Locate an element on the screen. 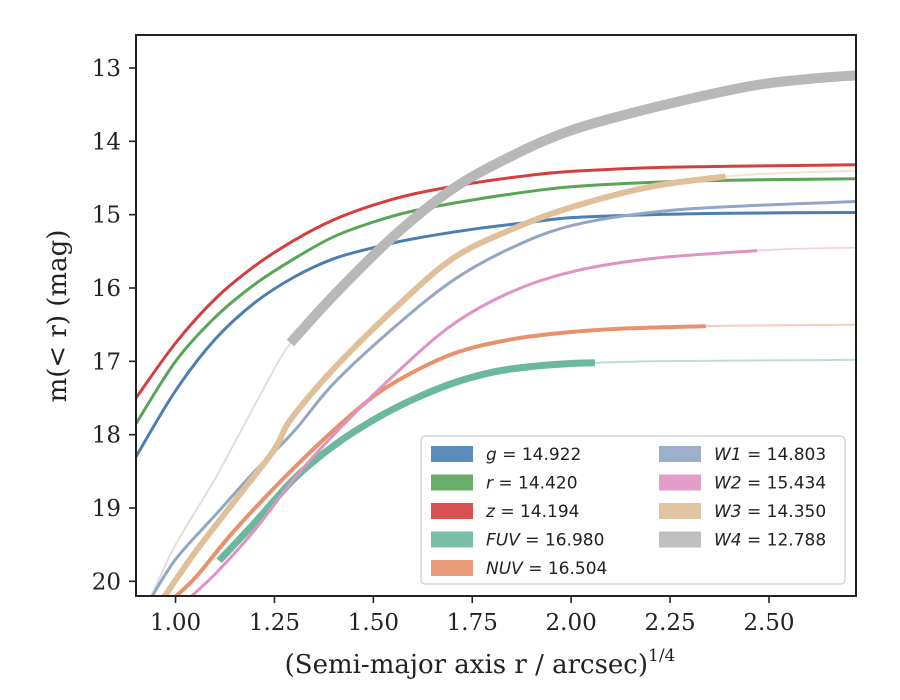  y-tick-label: 16 is located at coordinates (106, 289).